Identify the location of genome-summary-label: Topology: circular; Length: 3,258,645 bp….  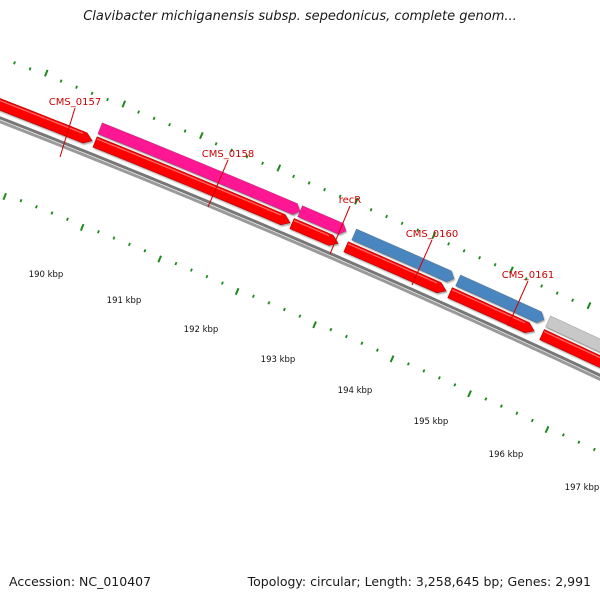
(419, 581).